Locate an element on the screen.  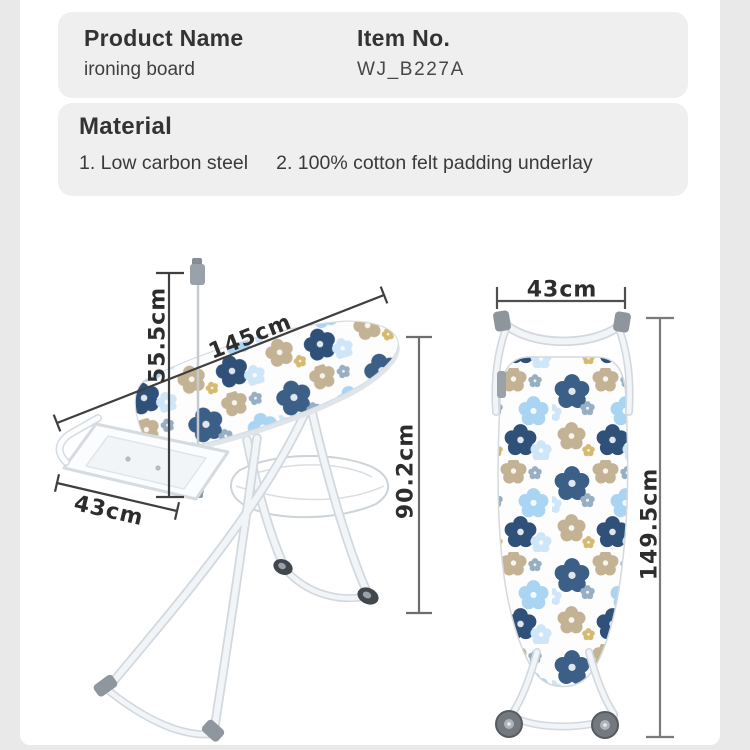
dim-board-width-side-label: 43cm is located at coordinates (109, 511).